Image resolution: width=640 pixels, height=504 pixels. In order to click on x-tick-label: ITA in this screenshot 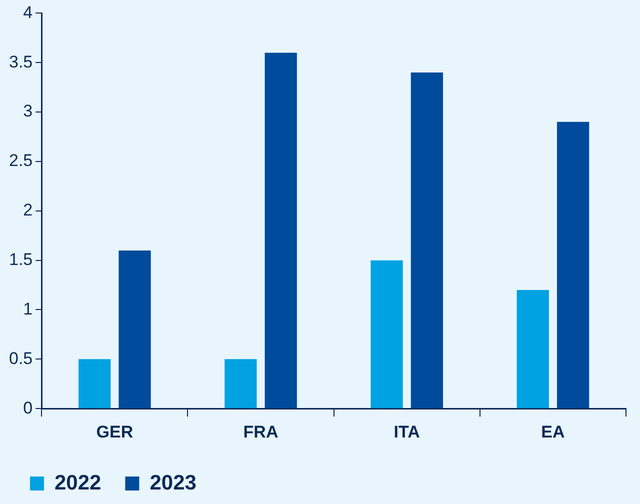, I will do `click(407, 432)`.